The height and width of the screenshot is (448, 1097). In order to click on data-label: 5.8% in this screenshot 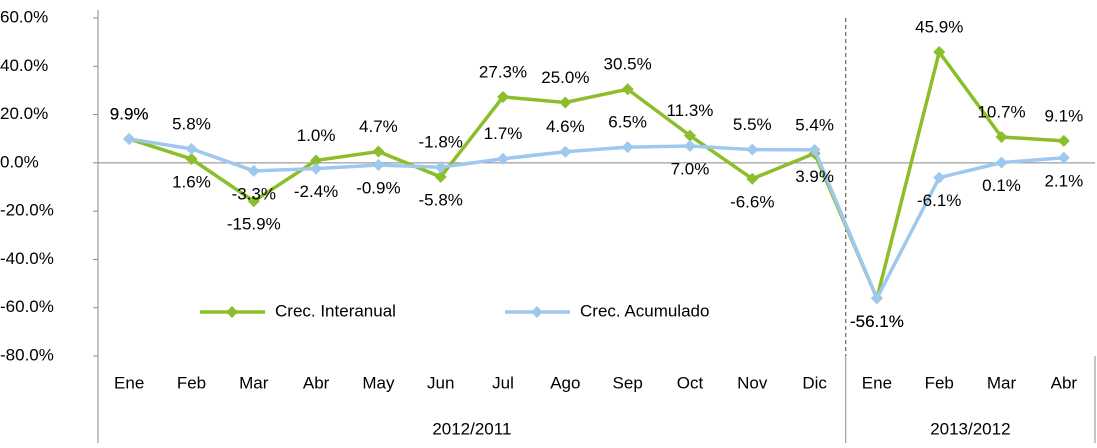, I will do `click(191, 123)`.